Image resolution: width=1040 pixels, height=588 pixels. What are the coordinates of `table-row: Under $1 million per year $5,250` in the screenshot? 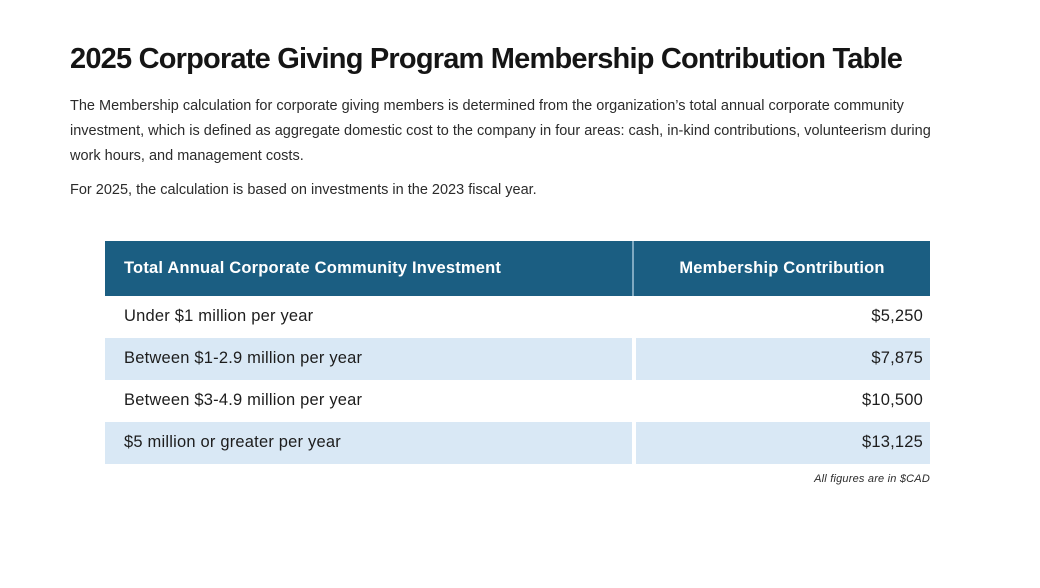 It's located at (517, 316).